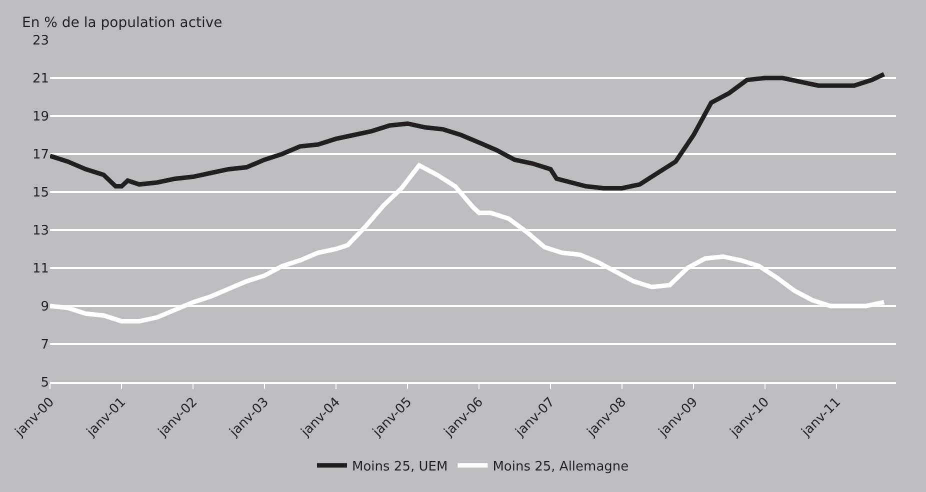 The height and width of the screenshot is (492, 926). Describe the element at coordinates (44, 383) in the screenshot. I see `y-tick-label: 5` at that location.